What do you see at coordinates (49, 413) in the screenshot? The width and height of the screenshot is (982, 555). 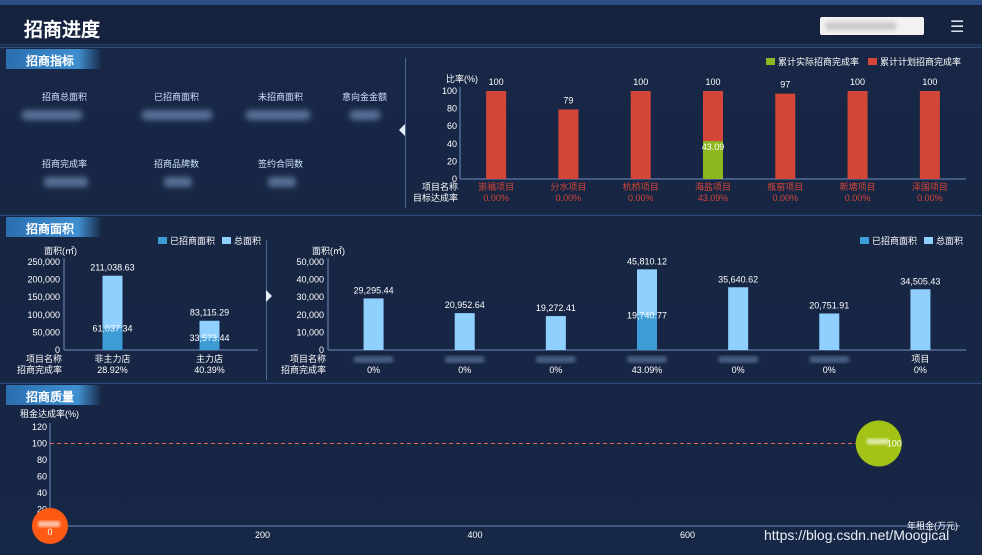 I see `y-axis-label: 租金达成率(%)` at bounding box center [49, 413].